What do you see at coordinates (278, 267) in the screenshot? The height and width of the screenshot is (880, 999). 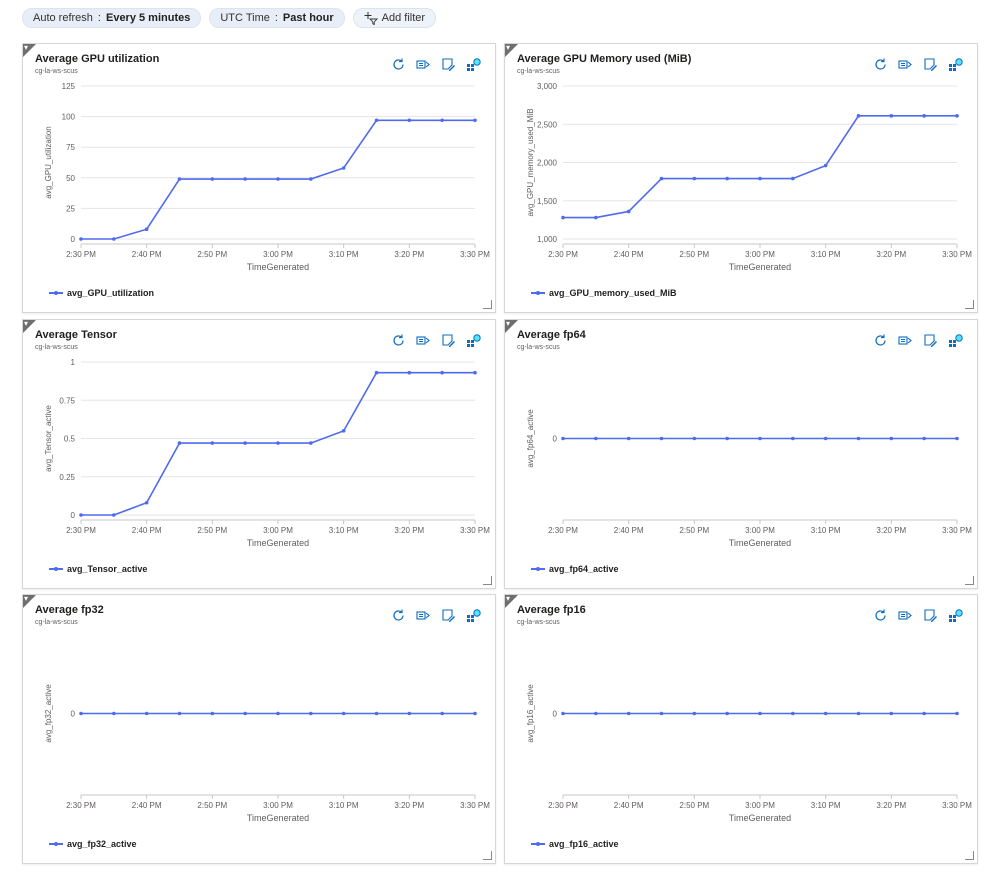 I see `x-axis-title: TimeGenerated` at bounding box center [278, 267].